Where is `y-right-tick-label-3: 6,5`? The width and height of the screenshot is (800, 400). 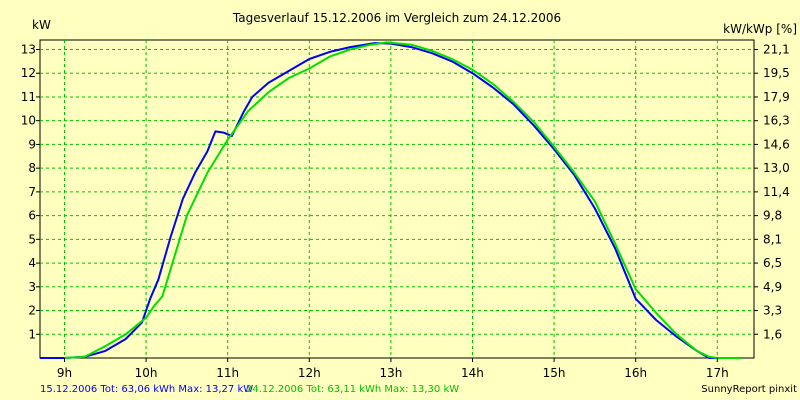
y-right-tick-label-3: 6,5 is located at coordinates (772, 263).